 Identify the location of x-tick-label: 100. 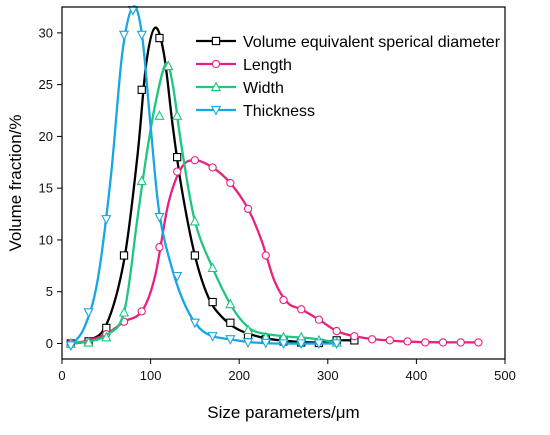
(151, 375).